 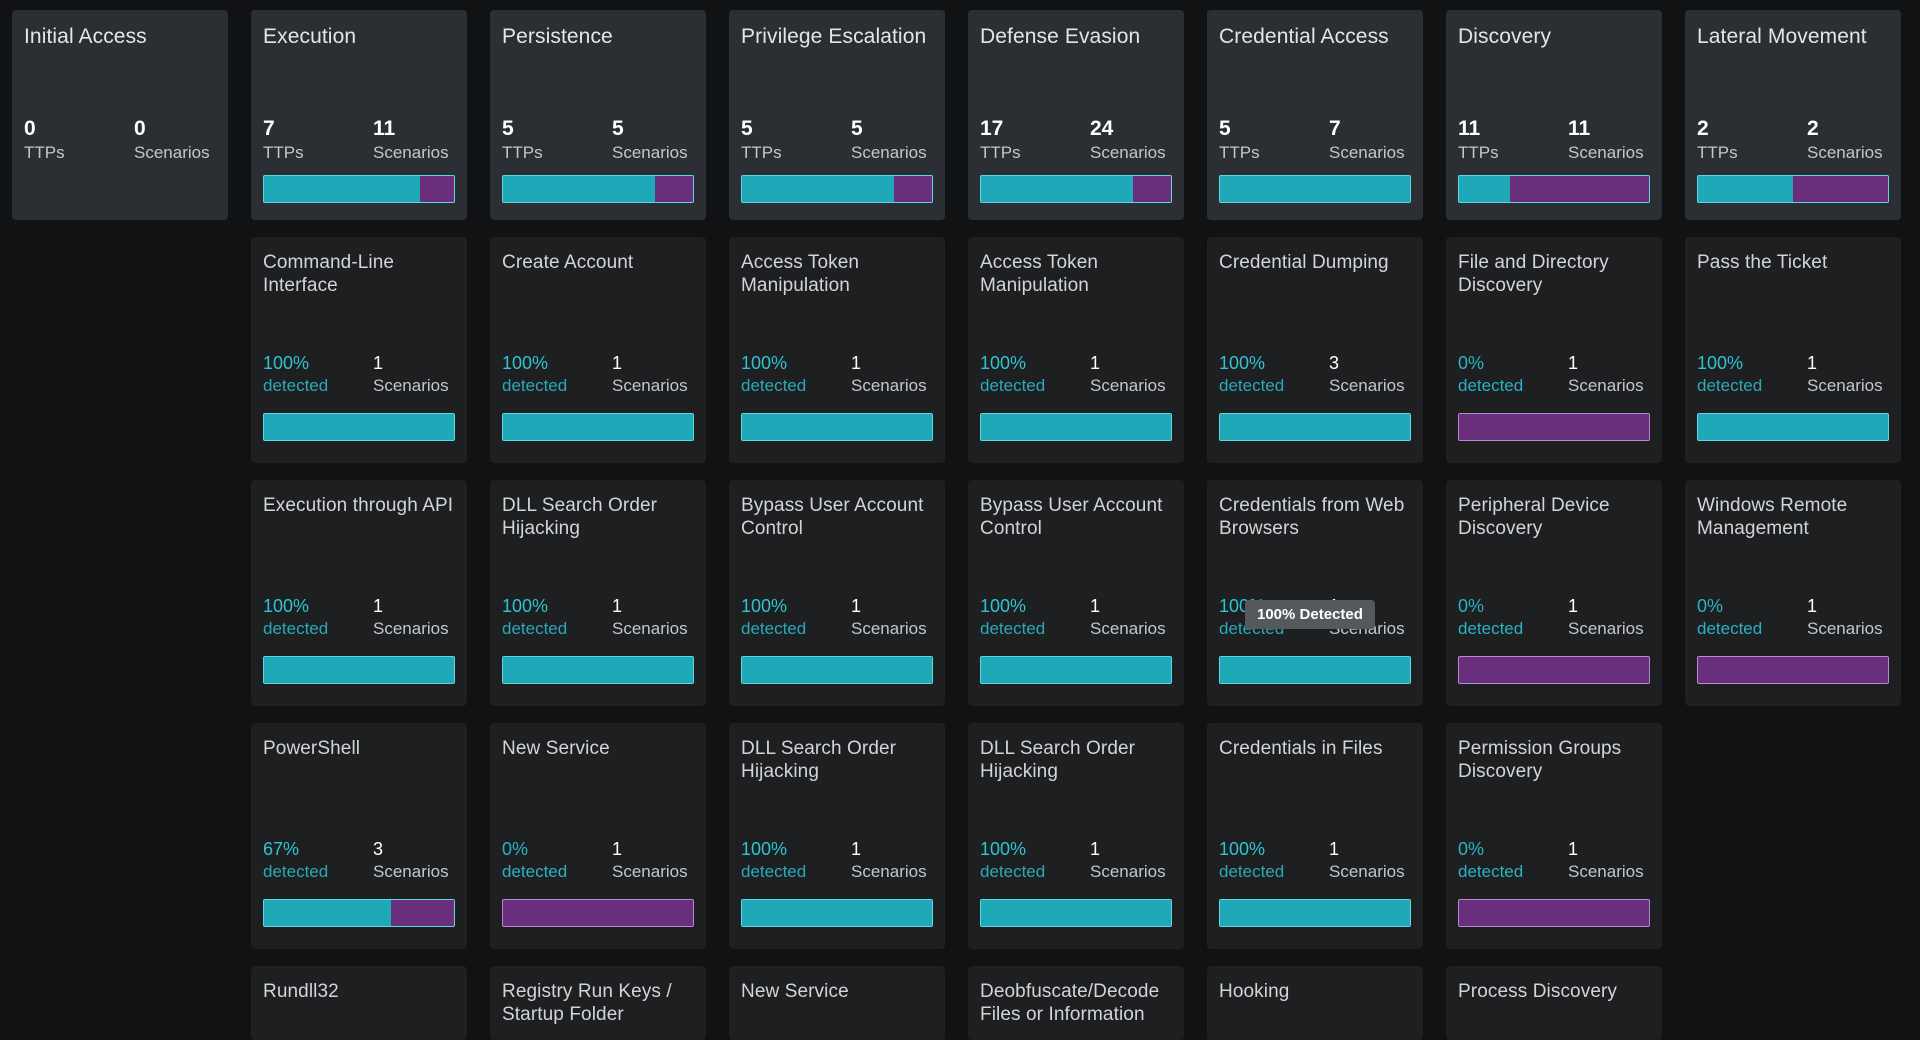 What do you see at coordinates (1772, 517) in the screenshot?
I see `technique-title: Windows Remote Management` at bounding box center [1772, 517].